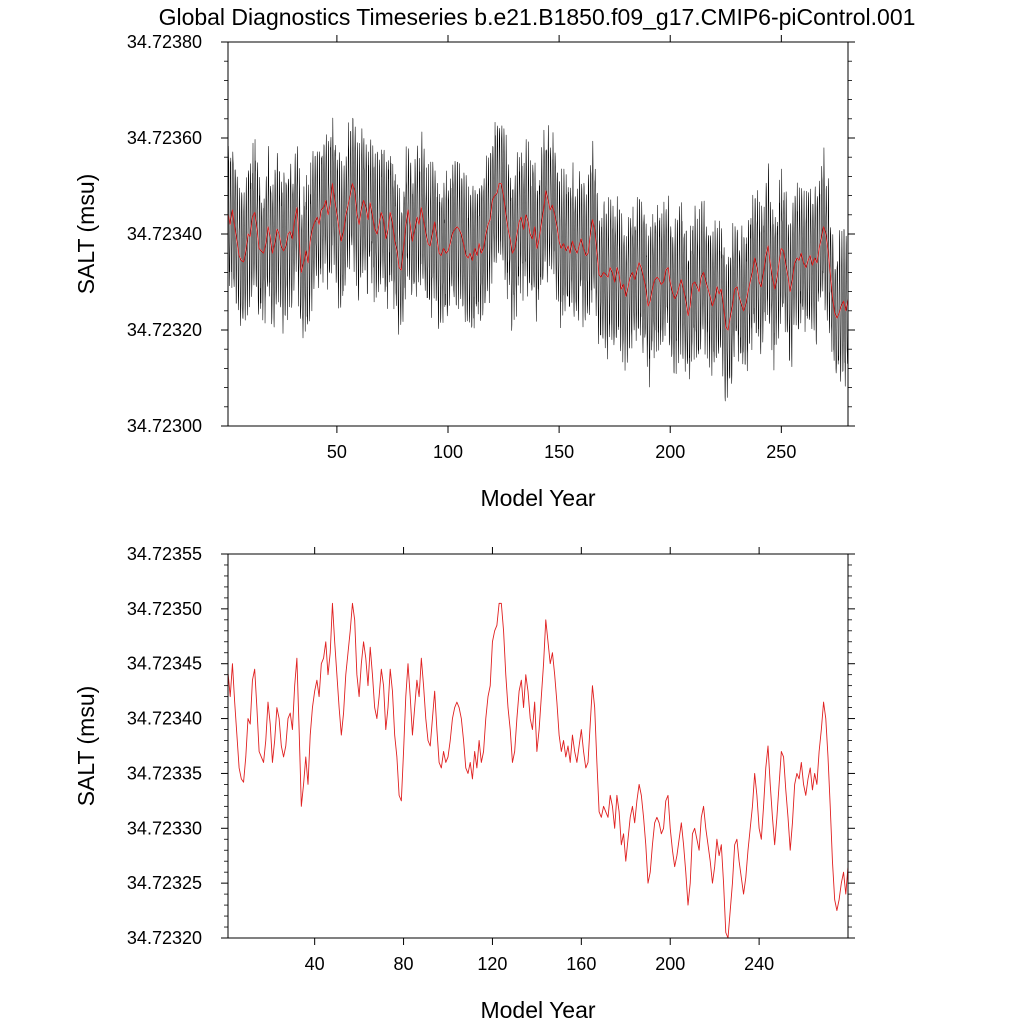 The width and height of the screenshot is (1024, 1029). Describe the element at coordinates (164, 883) in the screenshot. I see `y-tick-label: 34.72325` at that location.